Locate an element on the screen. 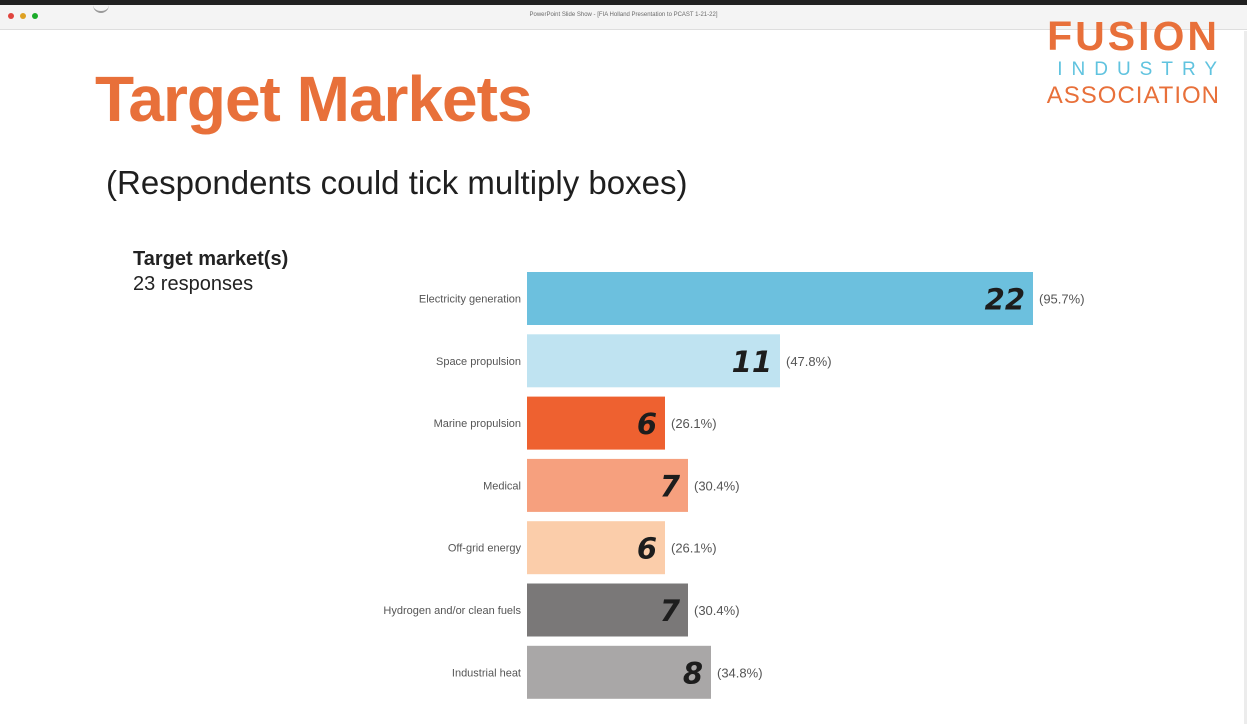  slide-edge is located at coordinates (1245, 377).